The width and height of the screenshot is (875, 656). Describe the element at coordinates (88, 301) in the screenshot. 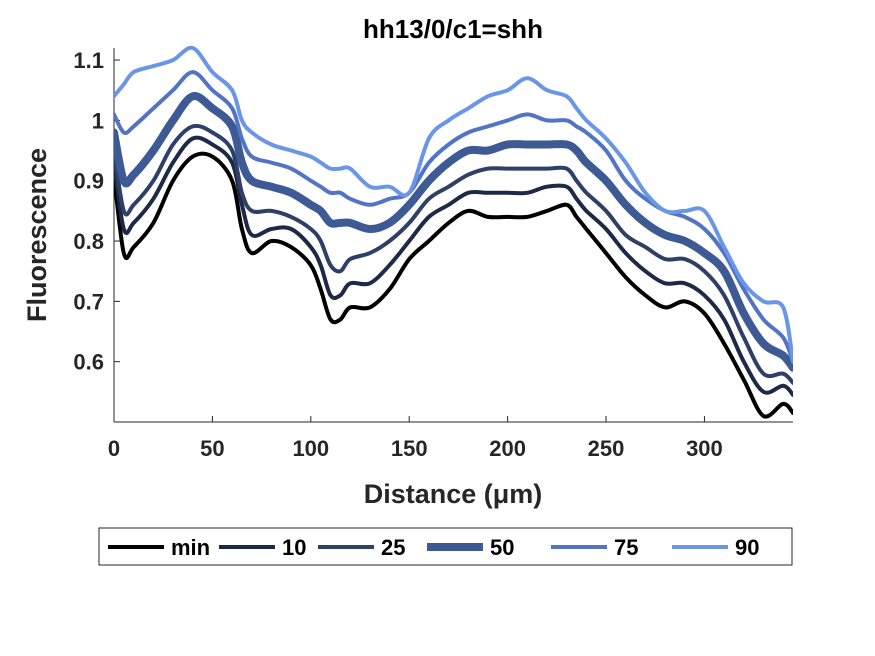

I see `y-tick-label: 0.7` at that location.